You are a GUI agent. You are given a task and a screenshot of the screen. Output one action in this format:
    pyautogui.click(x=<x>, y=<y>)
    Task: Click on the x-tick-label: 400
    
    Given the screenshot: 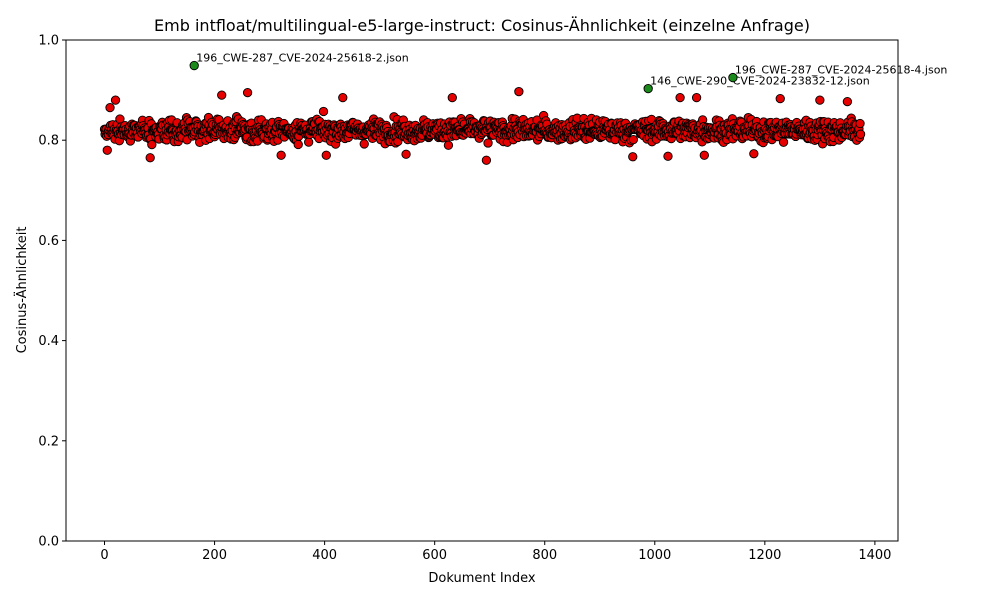 What is the action you would take?
    pyautogui.click(x=324, y=555)
    